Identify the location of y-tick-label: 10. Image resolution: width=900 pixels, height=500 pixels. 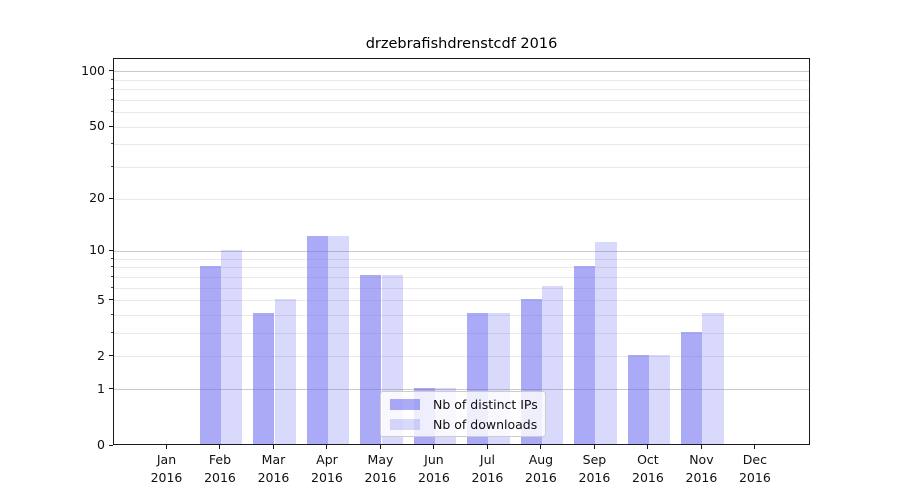
(97, 250).